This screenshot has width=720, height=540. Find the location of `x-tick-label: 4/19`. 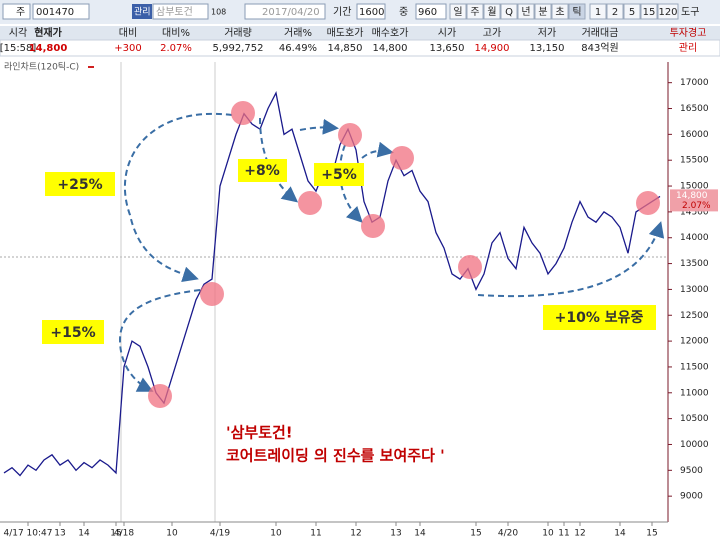

x-tick-label: 4/19 is located at coordinates (220, 534).